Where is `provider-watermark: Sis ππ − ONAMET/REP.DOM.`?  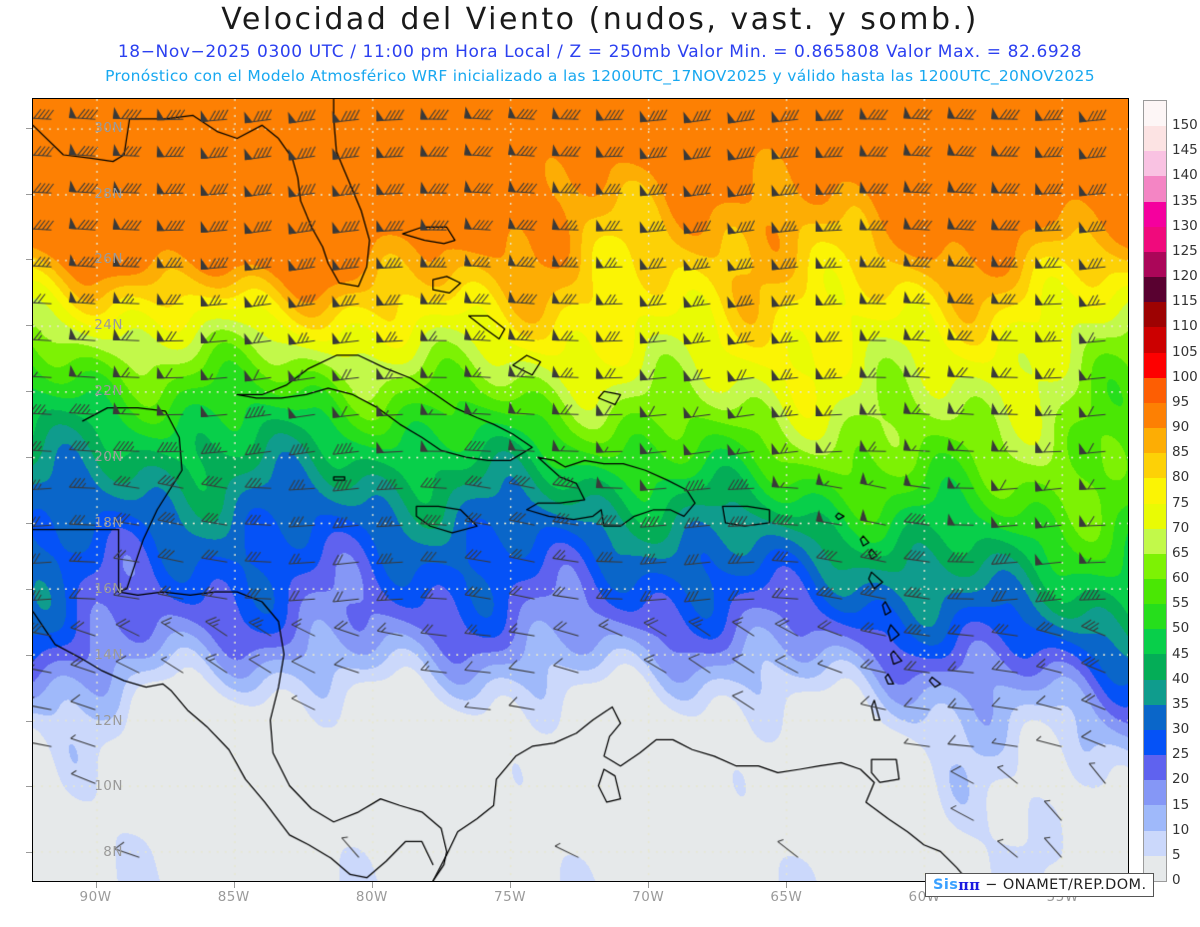
provider-watermark: Sis ππ − ONAMET/REP.DOM. is located at coordinates (1040, 885).